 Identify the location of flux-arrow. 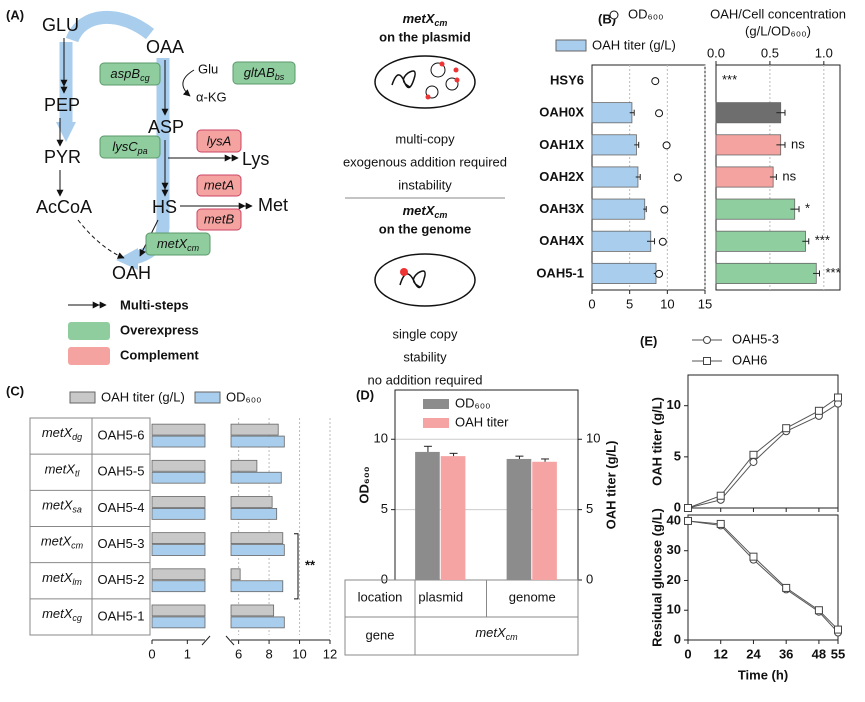
(66, 132).